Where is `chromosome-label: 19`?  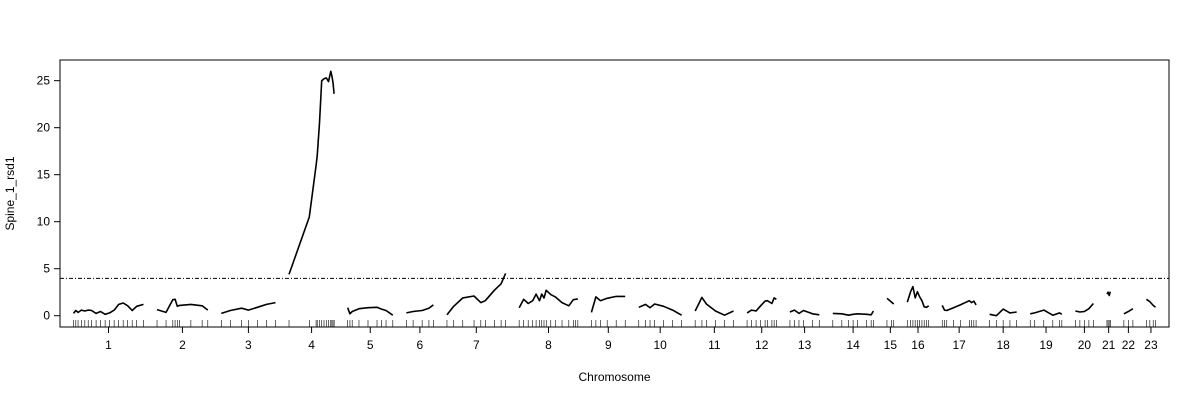 chromosome-label: 19 is located at coordinates (1046, 345).